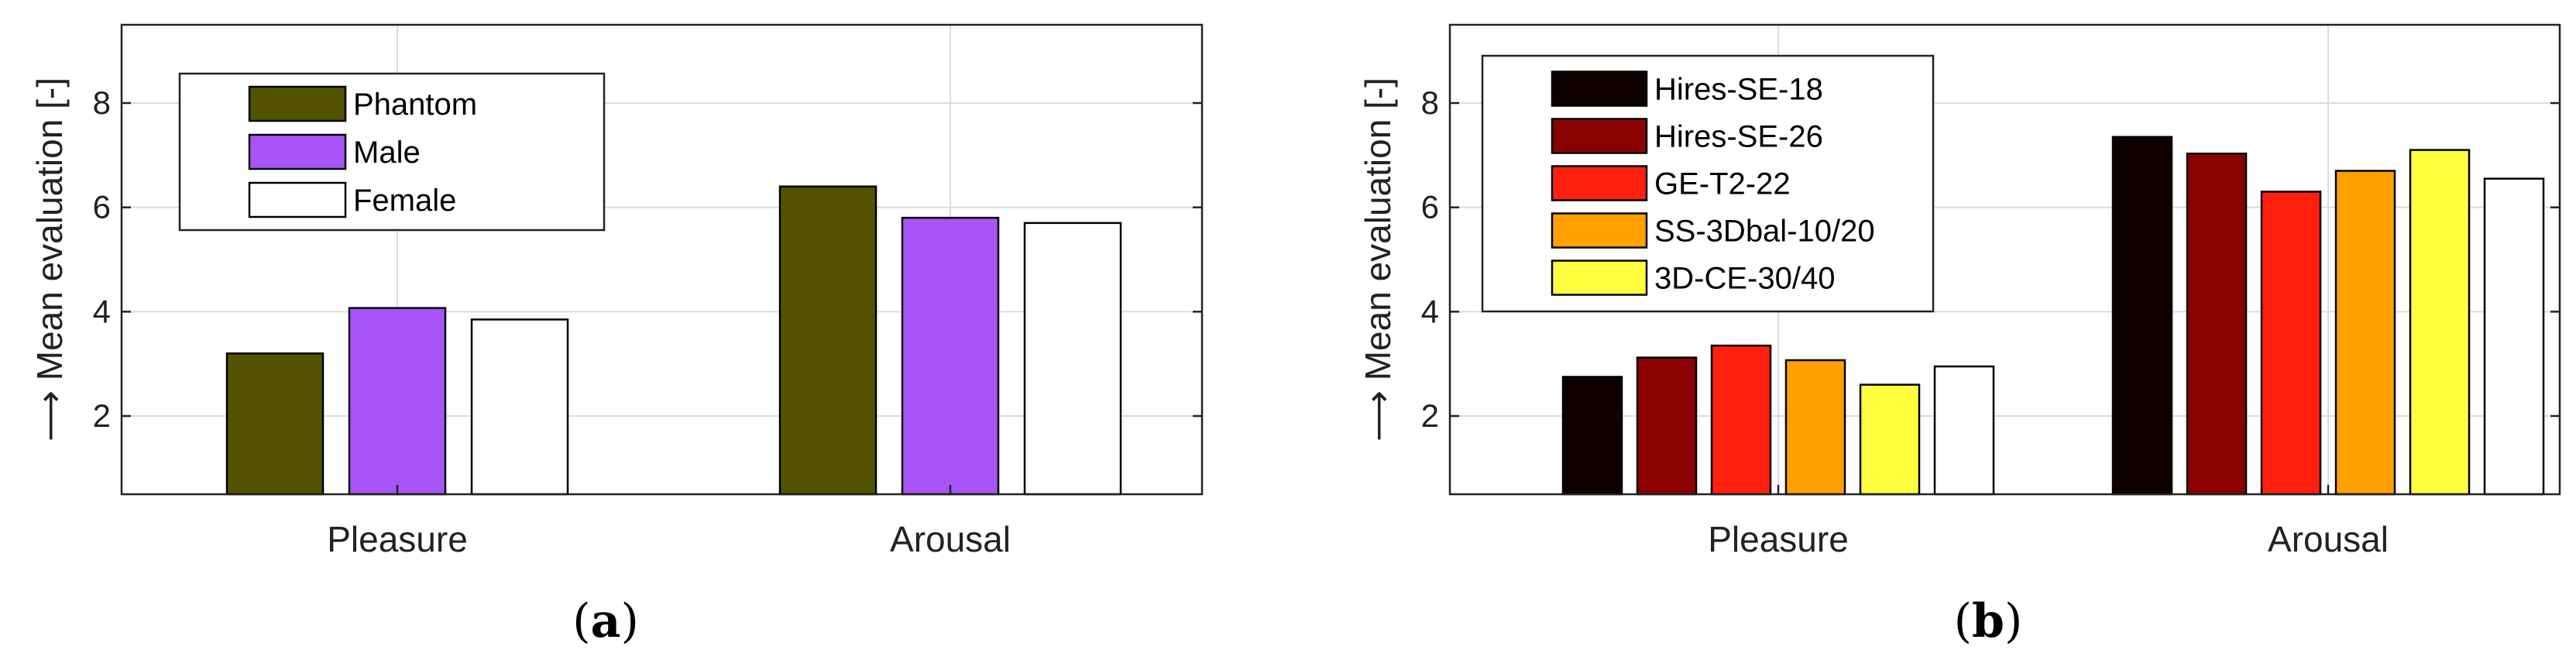 The width and height of the screenshot is (2576, 667). Describe the element at coordinates (1744, 279) in the screenshot. I see `legend-label: 3D-CE-30/40` at that location.